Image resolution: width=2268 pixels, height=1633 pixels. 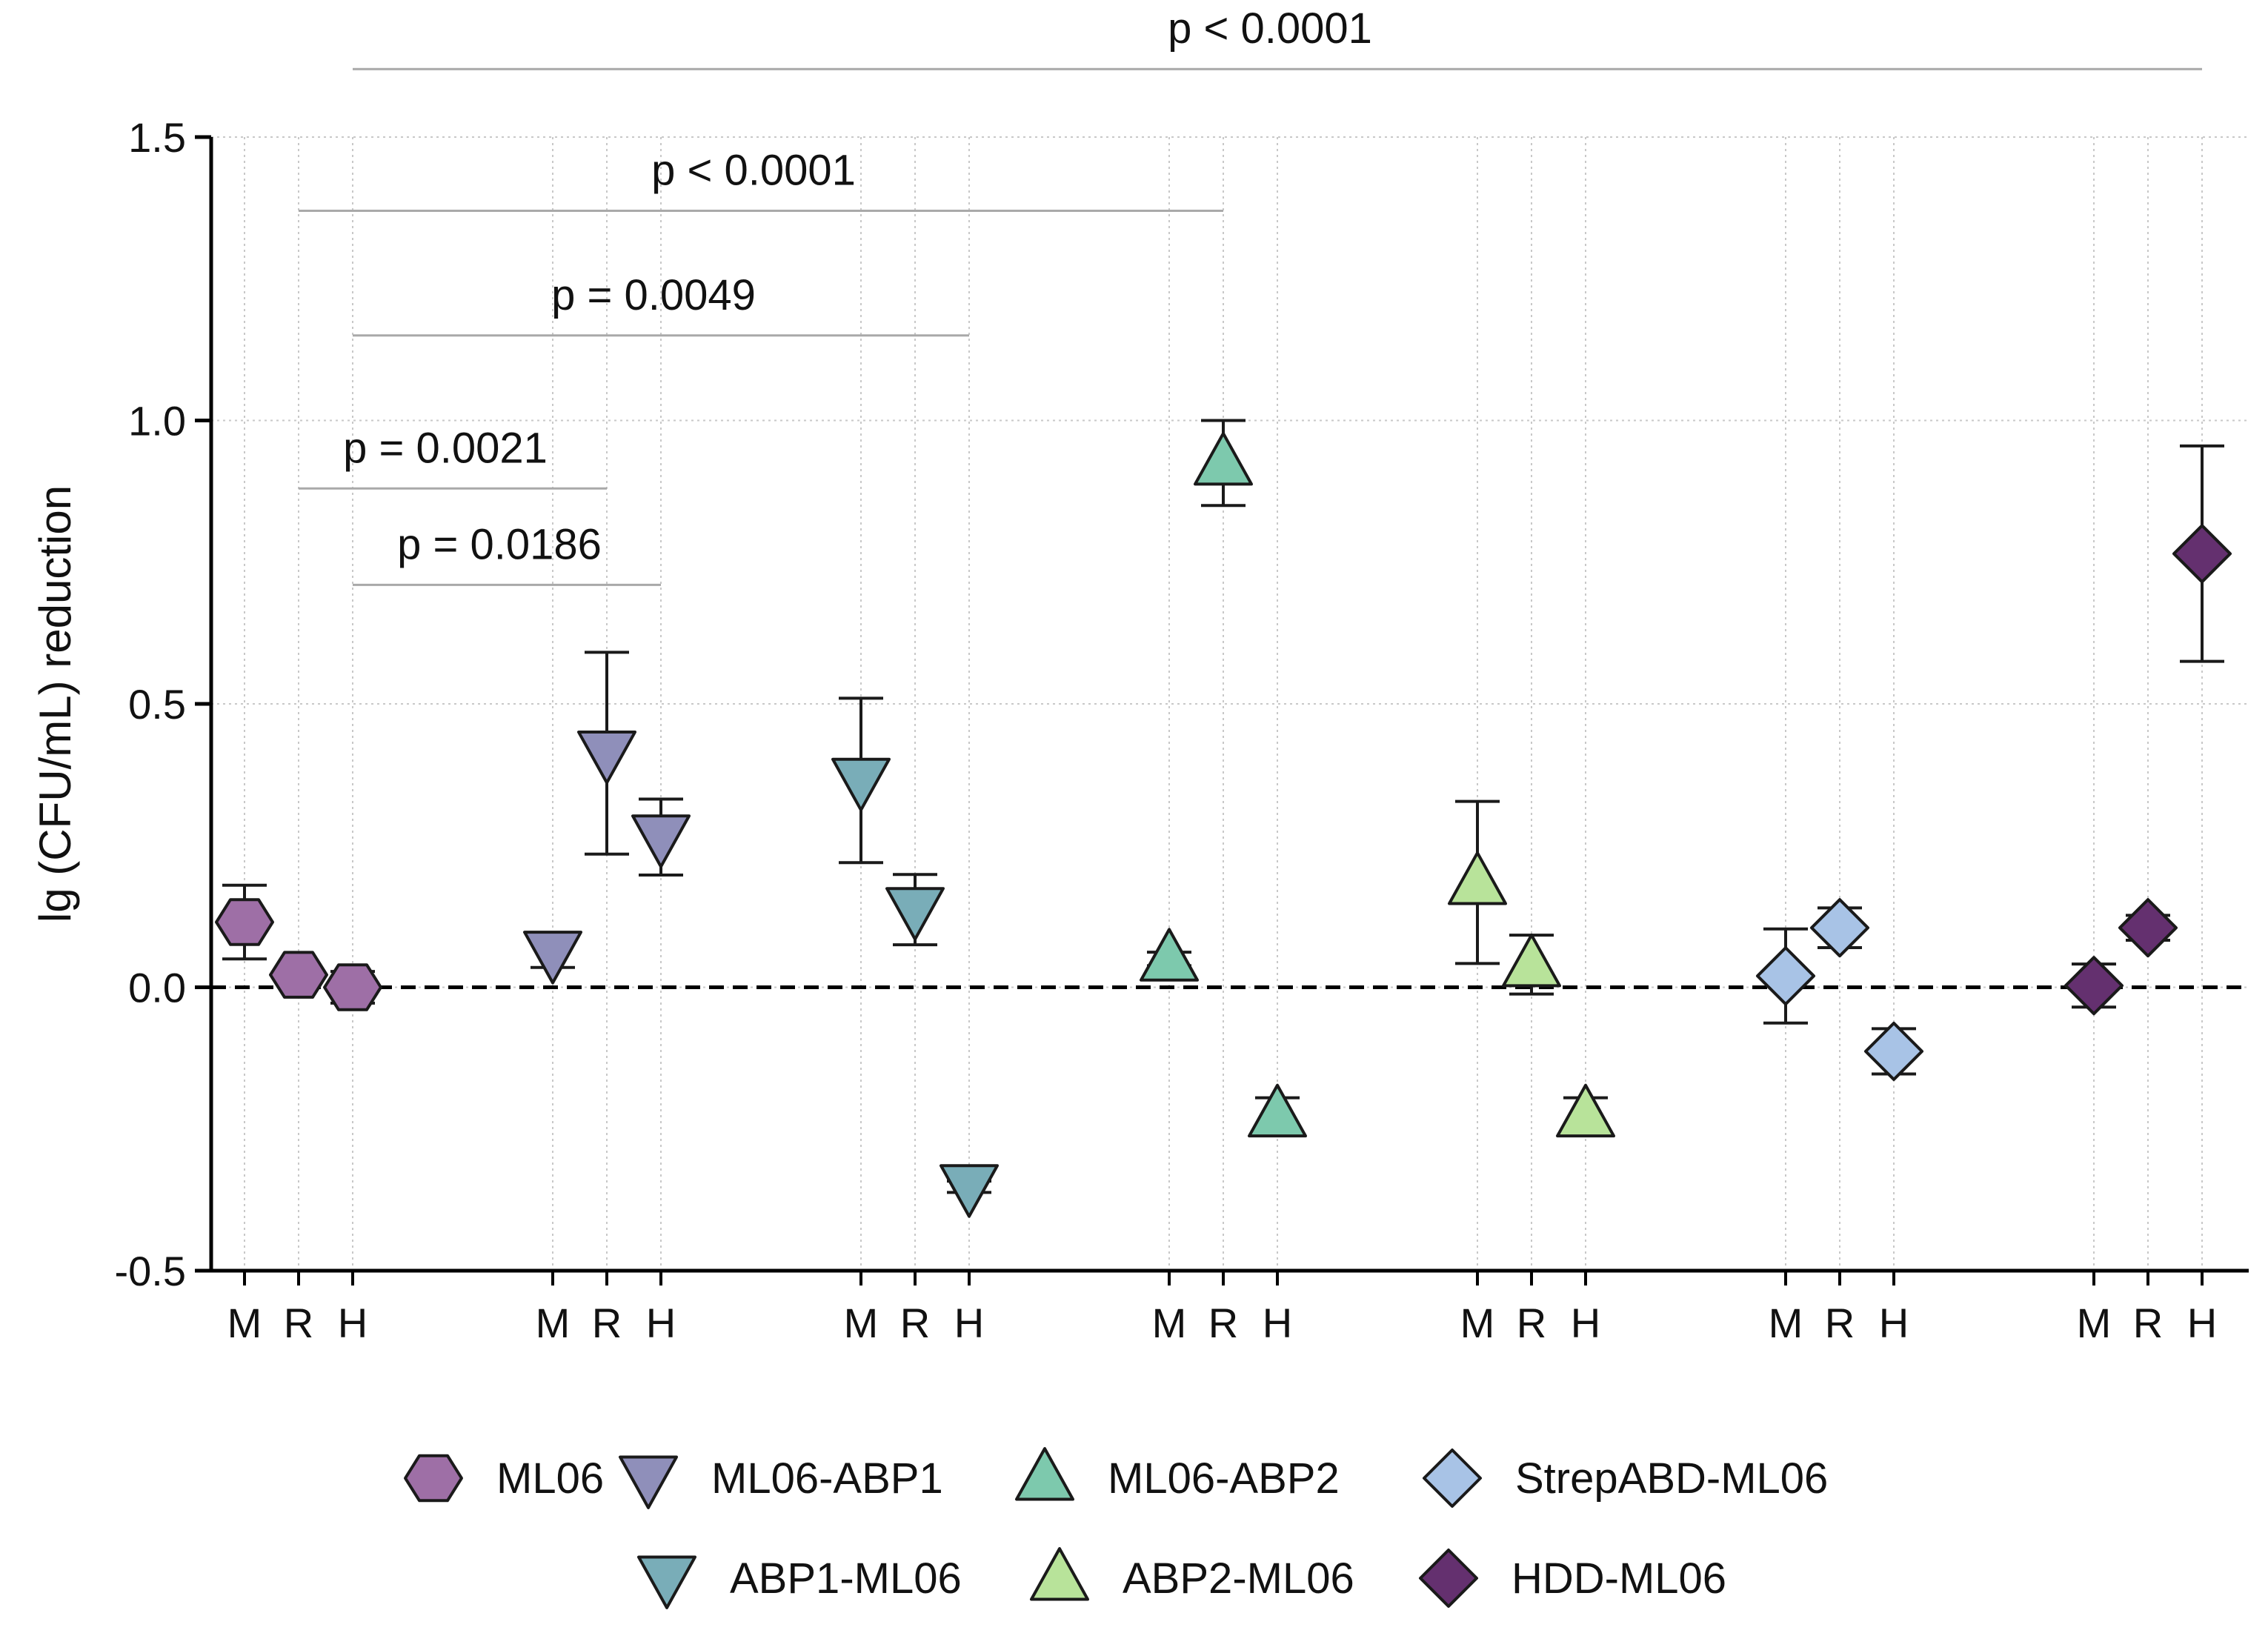 I want to click on legend-label: ML06, so click(x=550, y=1478).